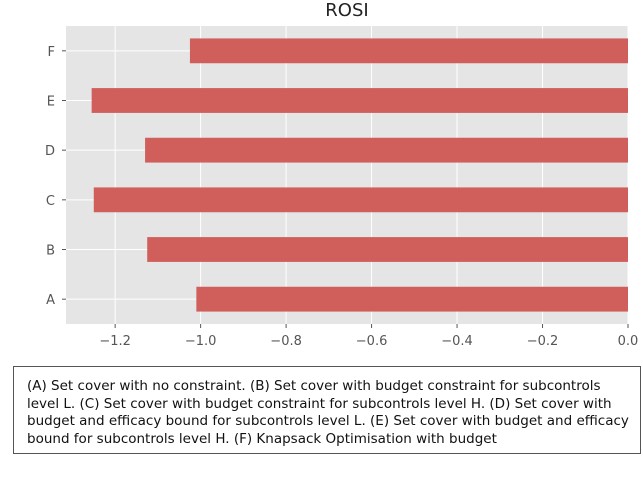 The image size is (643, 480). I want to click on x-tick-label: −0.2, so click(543, 341).